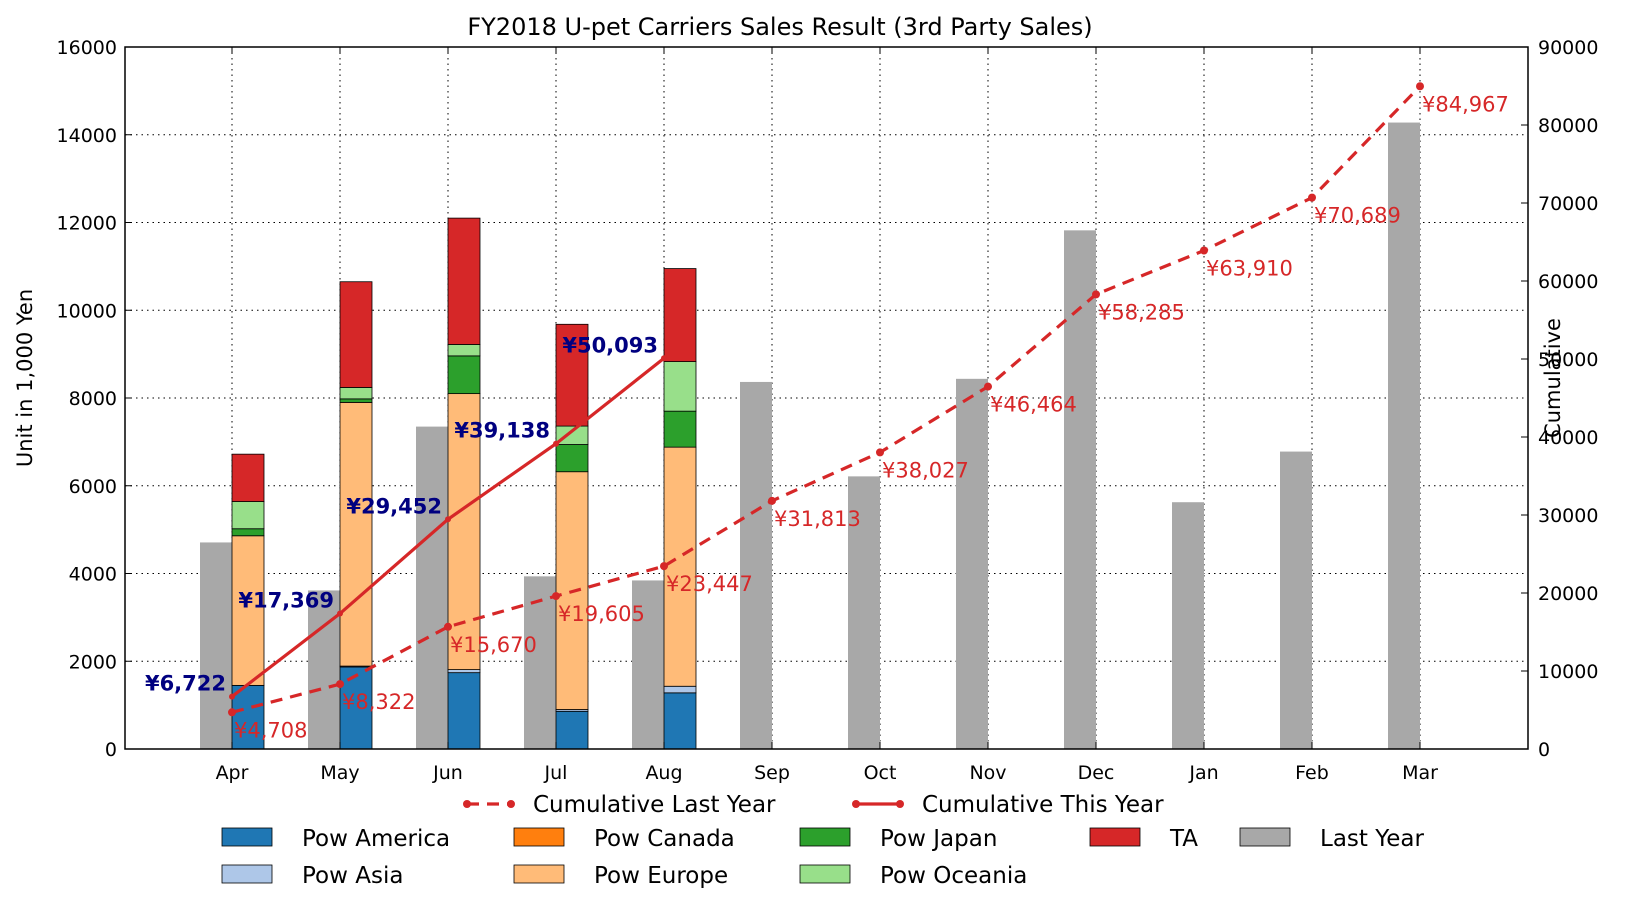 This screenshot has width=1643, height=912. What do you see at coordinates (1372, 839) in the screenshot?
I see `legend-label: Last Year` at bounding box center [1372, 839].